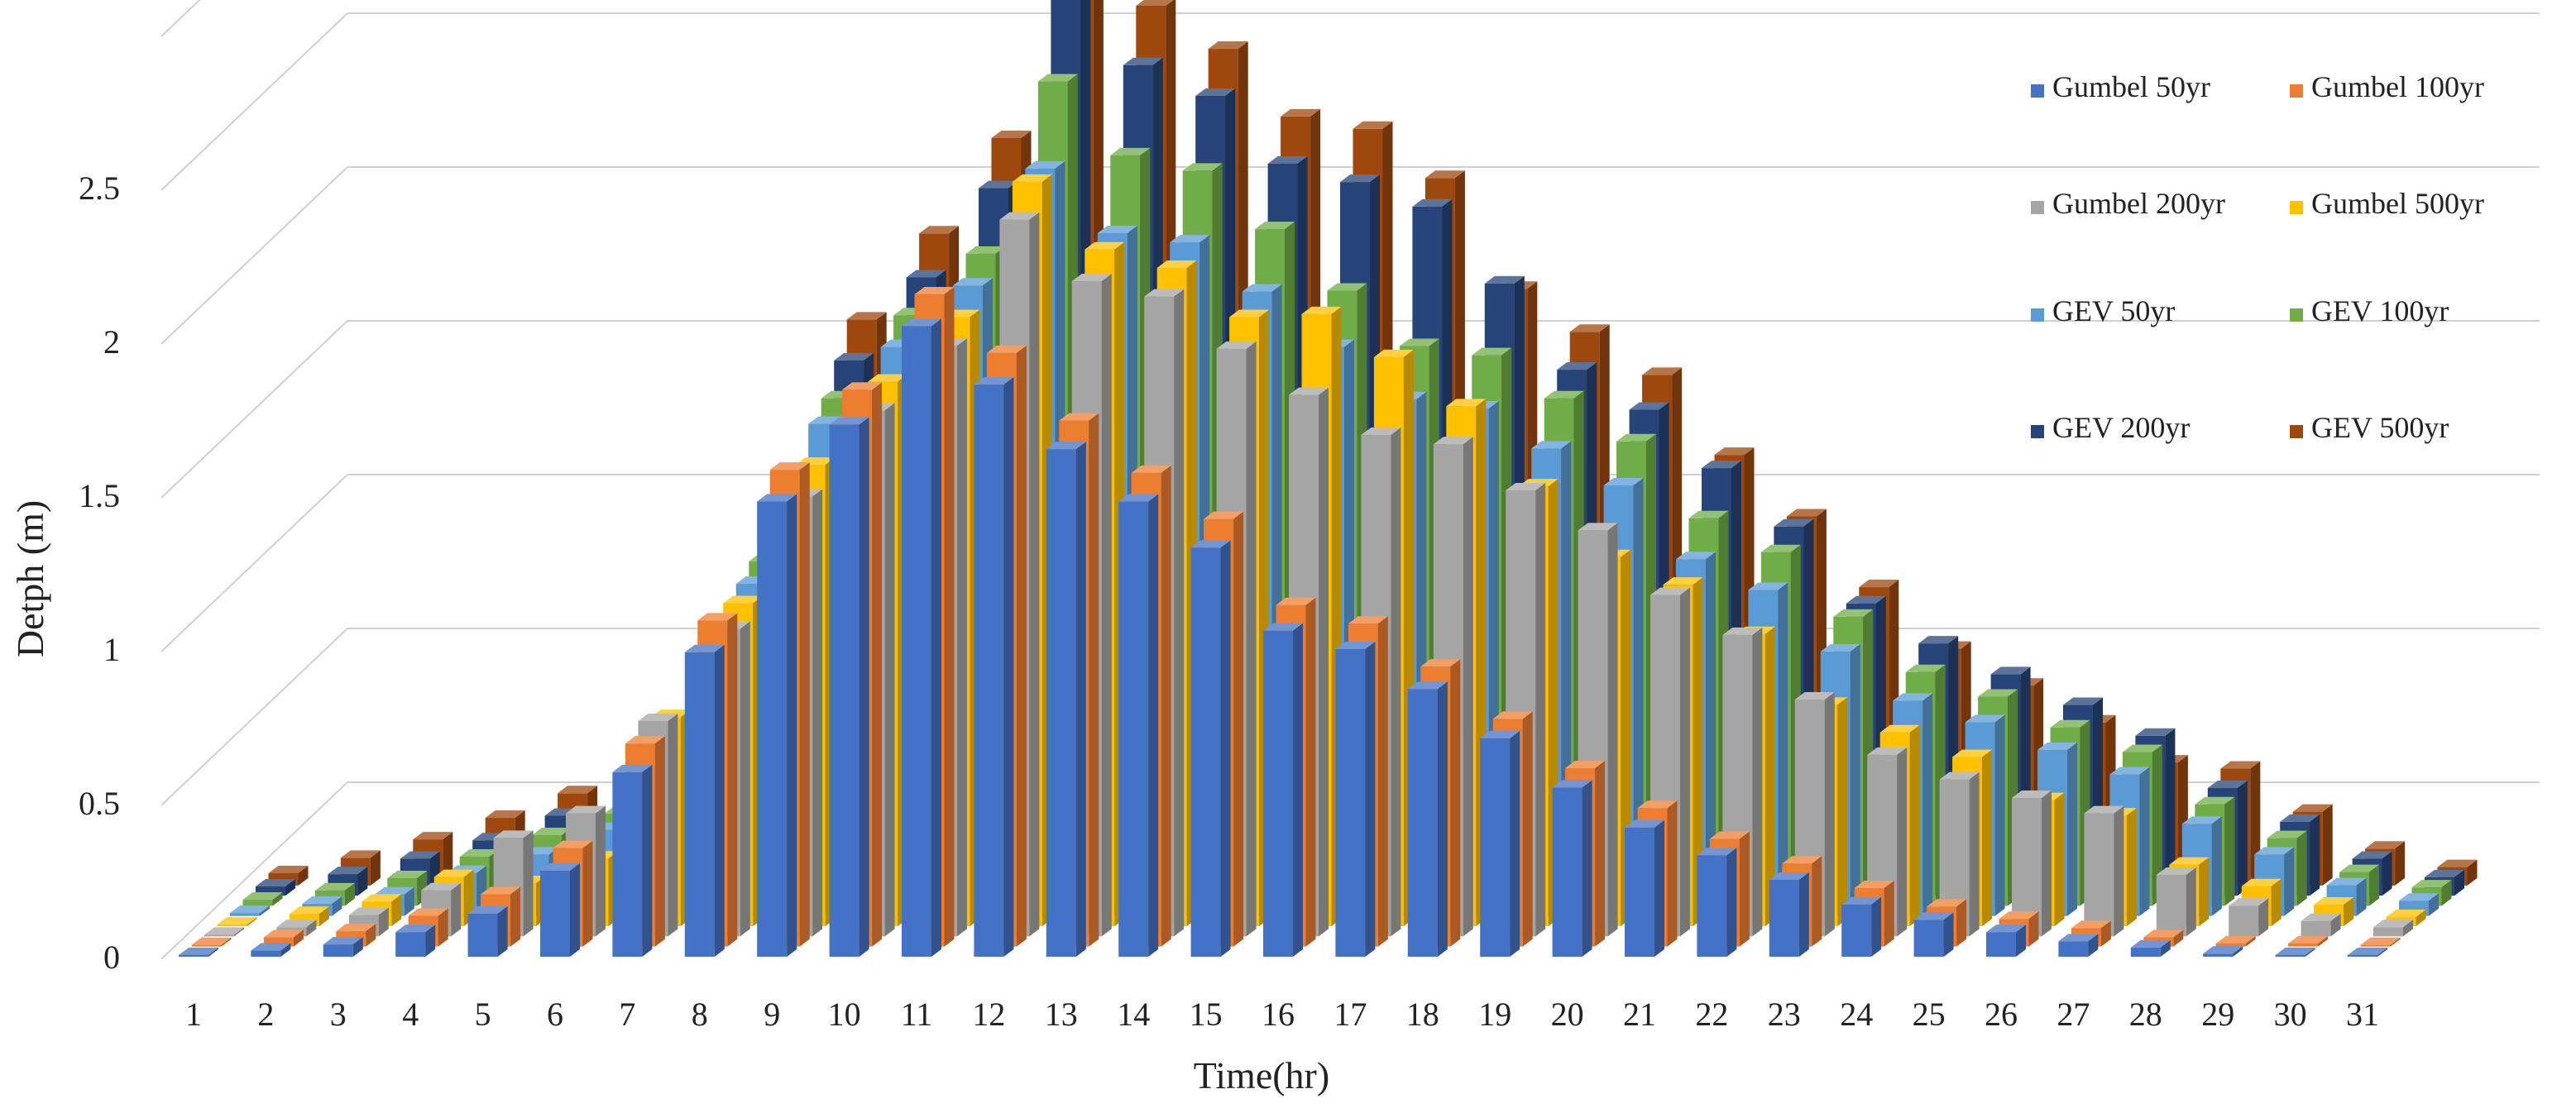  What do you see at coordinates (1133, 1014) in the screenshot?
I see `x-tick-label: 14` at bounding box center [1133, 1014].